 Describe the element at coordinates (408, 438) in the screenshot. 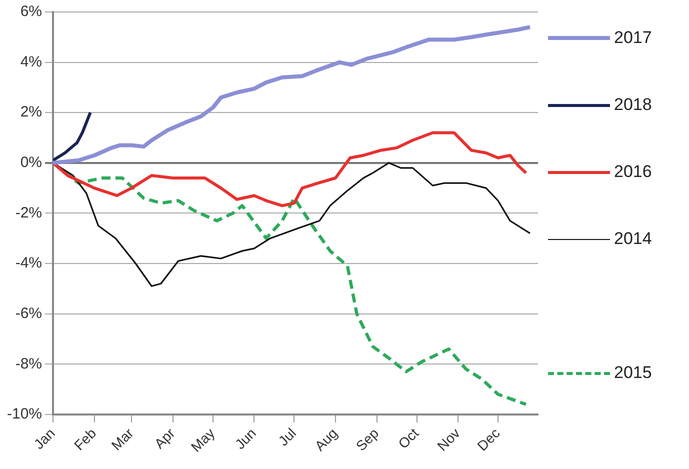

I see `x-tick-label: Oct` at that location.